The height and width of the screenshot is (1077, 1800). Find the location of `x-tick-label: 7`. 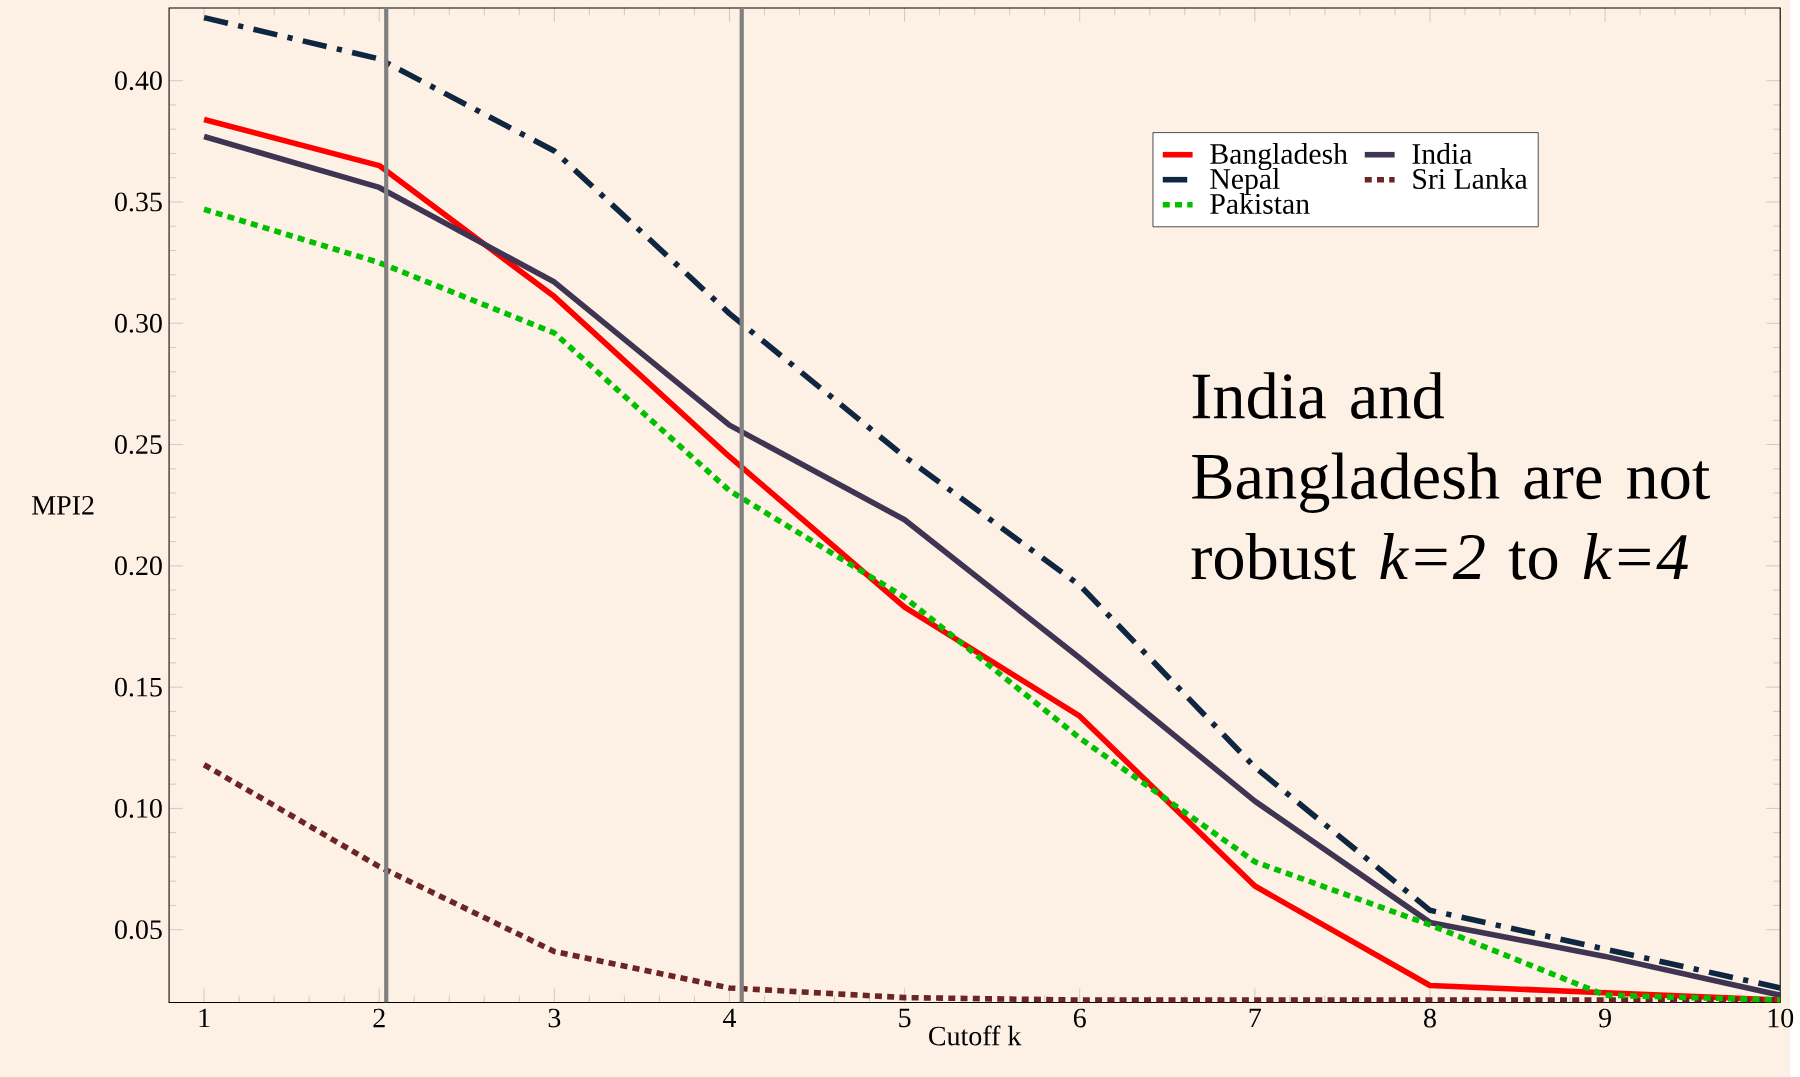

x-tick-label: 7 is located at coordinates (1255, 1017).